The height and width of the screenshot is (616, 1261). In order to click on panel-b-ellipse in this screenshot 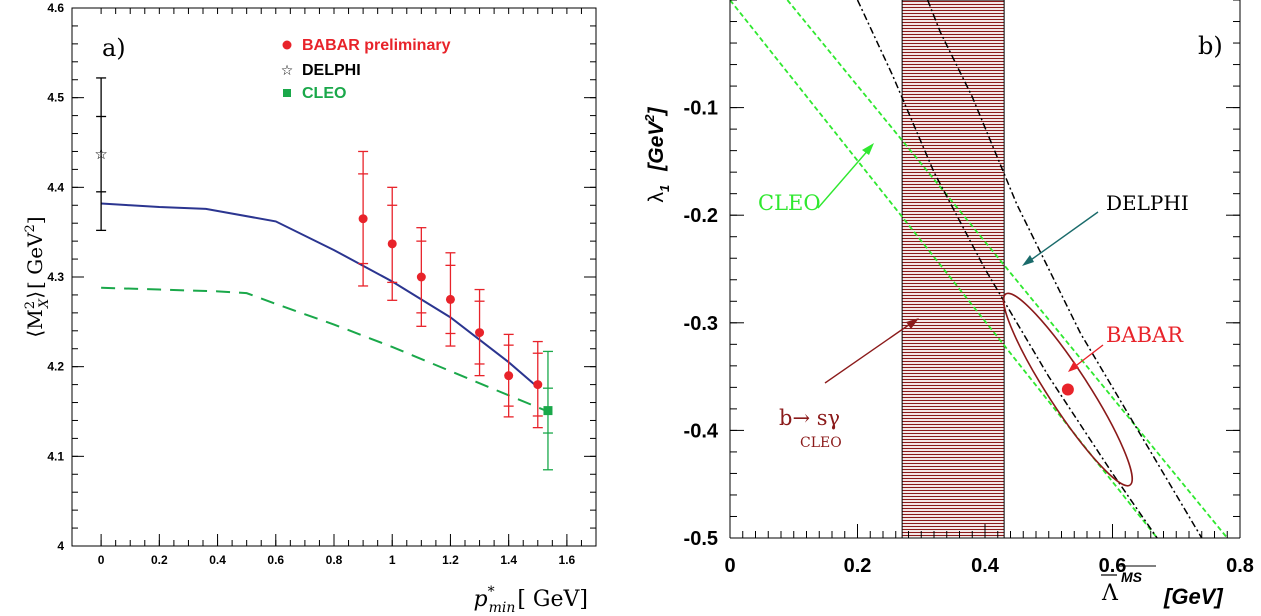, I will do `click(1067, 389)`.